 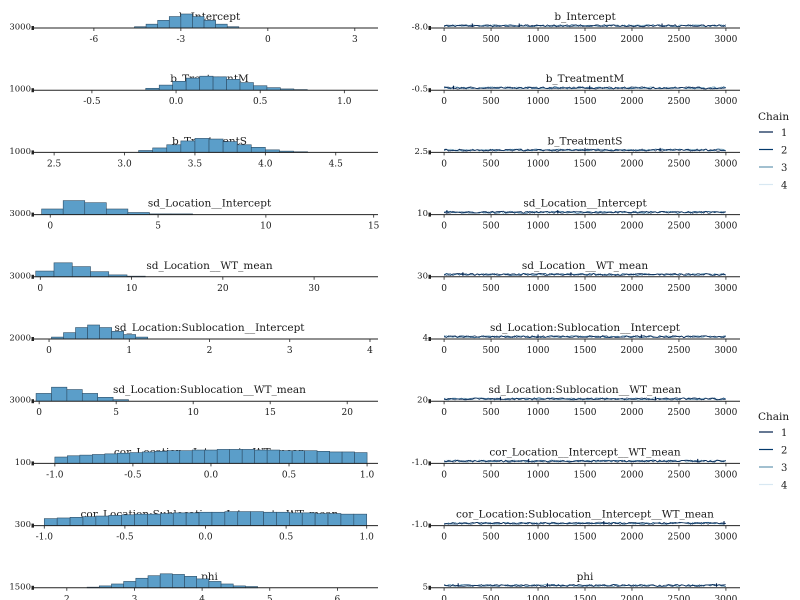 What do you see at coordinates (773, 451) in the screenshot?
I see `legend-2: Chain 1 2 3 4` at bounding box center [773, 451].